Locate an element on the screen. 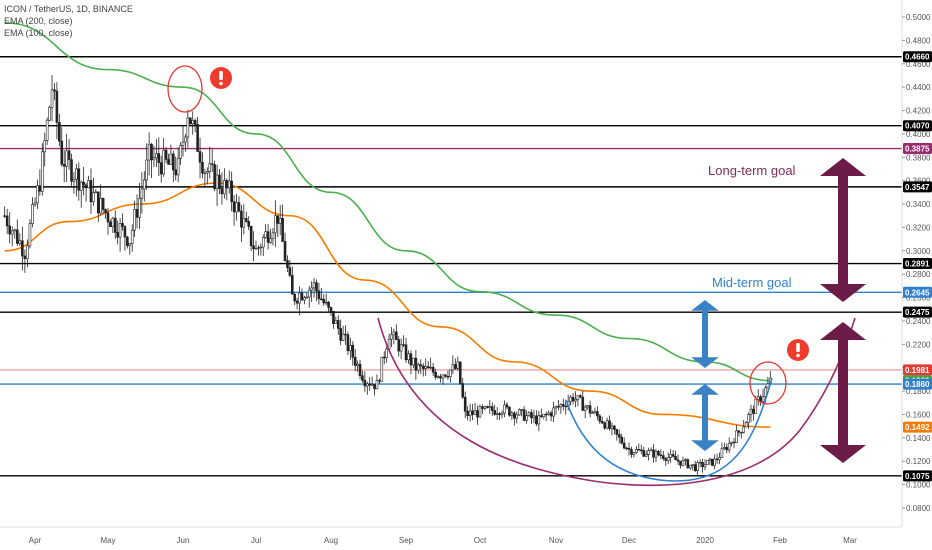 The image size is (932, 550). price-badge-label: 0.2475 is located at coordinates (917, 312).